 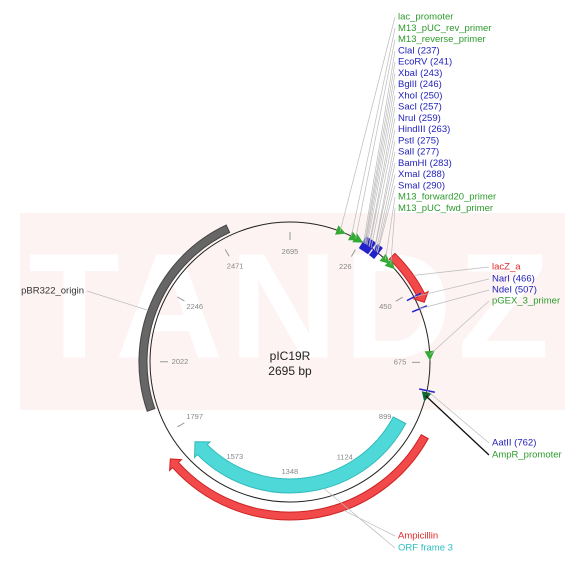 What do you see at coordinates (419, 118) in the screenshot?
I see `feature-label: NruI (259)` at bounding box center [419, 118].